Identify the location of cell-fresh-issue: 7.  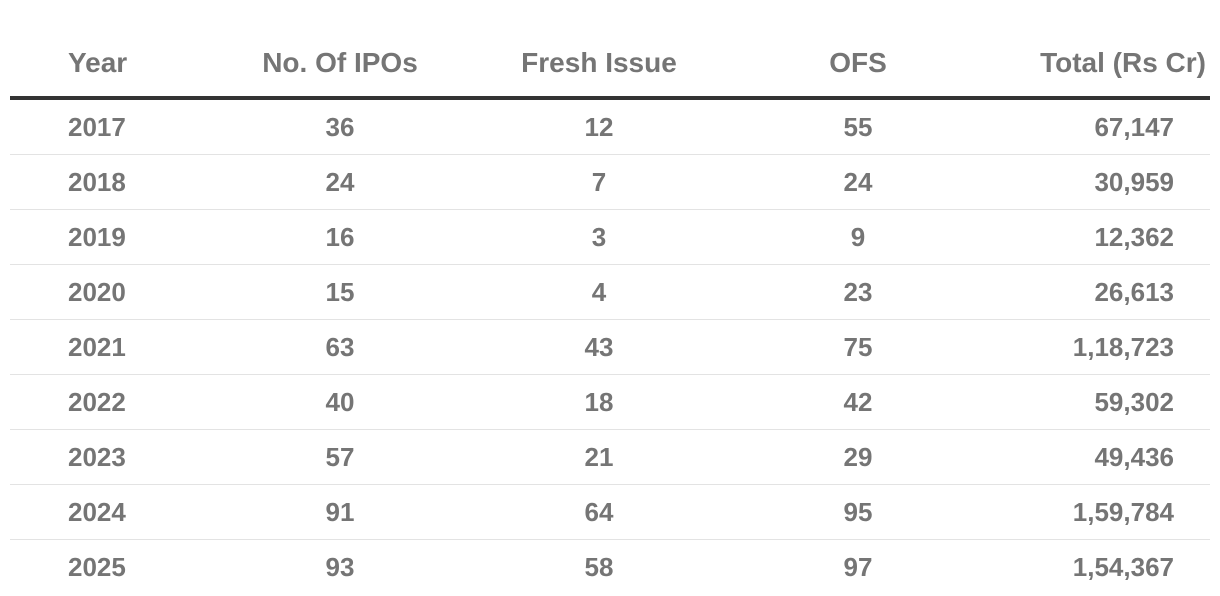
(599, 182).